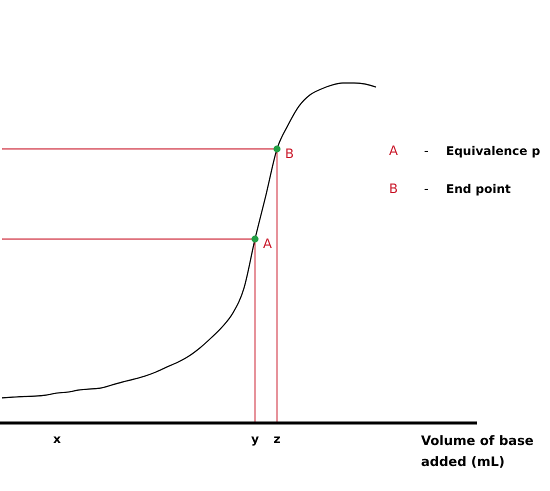  I want to click on annotation: A, so click(267, 244).